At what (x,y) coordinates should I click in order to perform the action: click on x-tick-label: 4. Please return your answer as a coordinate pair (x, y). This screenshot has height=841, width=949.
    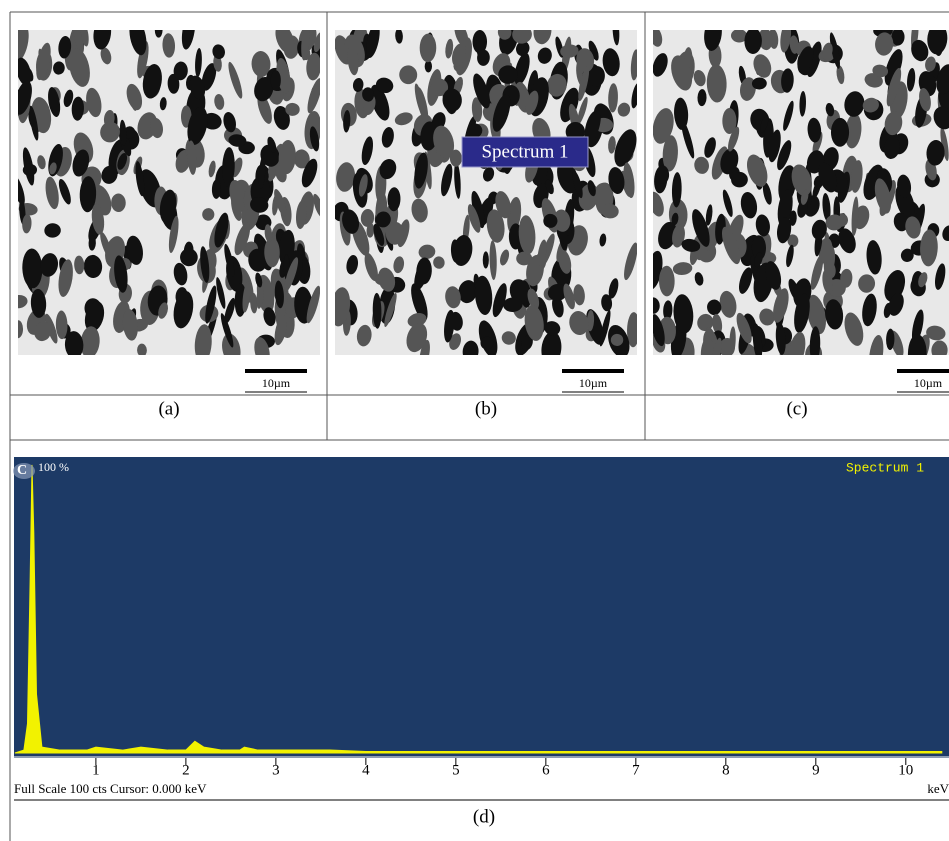
    Looking at the image, I should click on (366, 770).